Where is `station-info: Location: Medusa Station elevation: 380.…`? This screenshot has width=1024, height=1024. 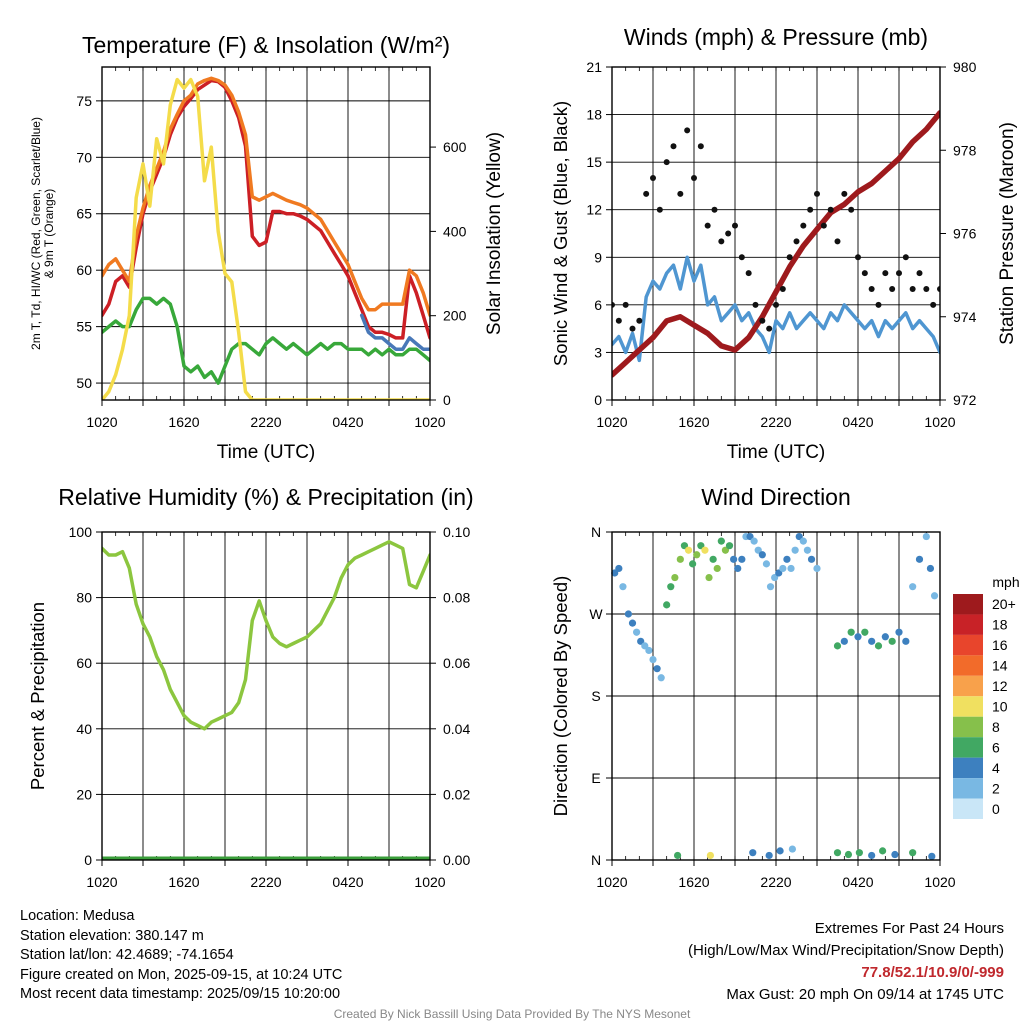 station-info: Location: Medusa Station elevation: 380.… is located at coordinates (181, 956).